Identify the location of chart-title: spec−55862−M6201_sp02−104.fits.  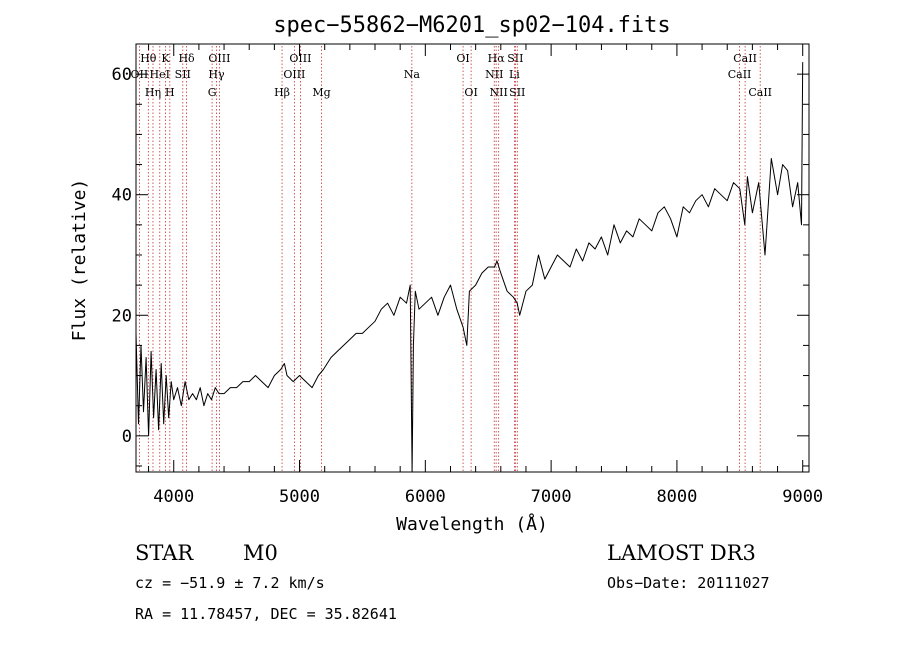
(471, 25).